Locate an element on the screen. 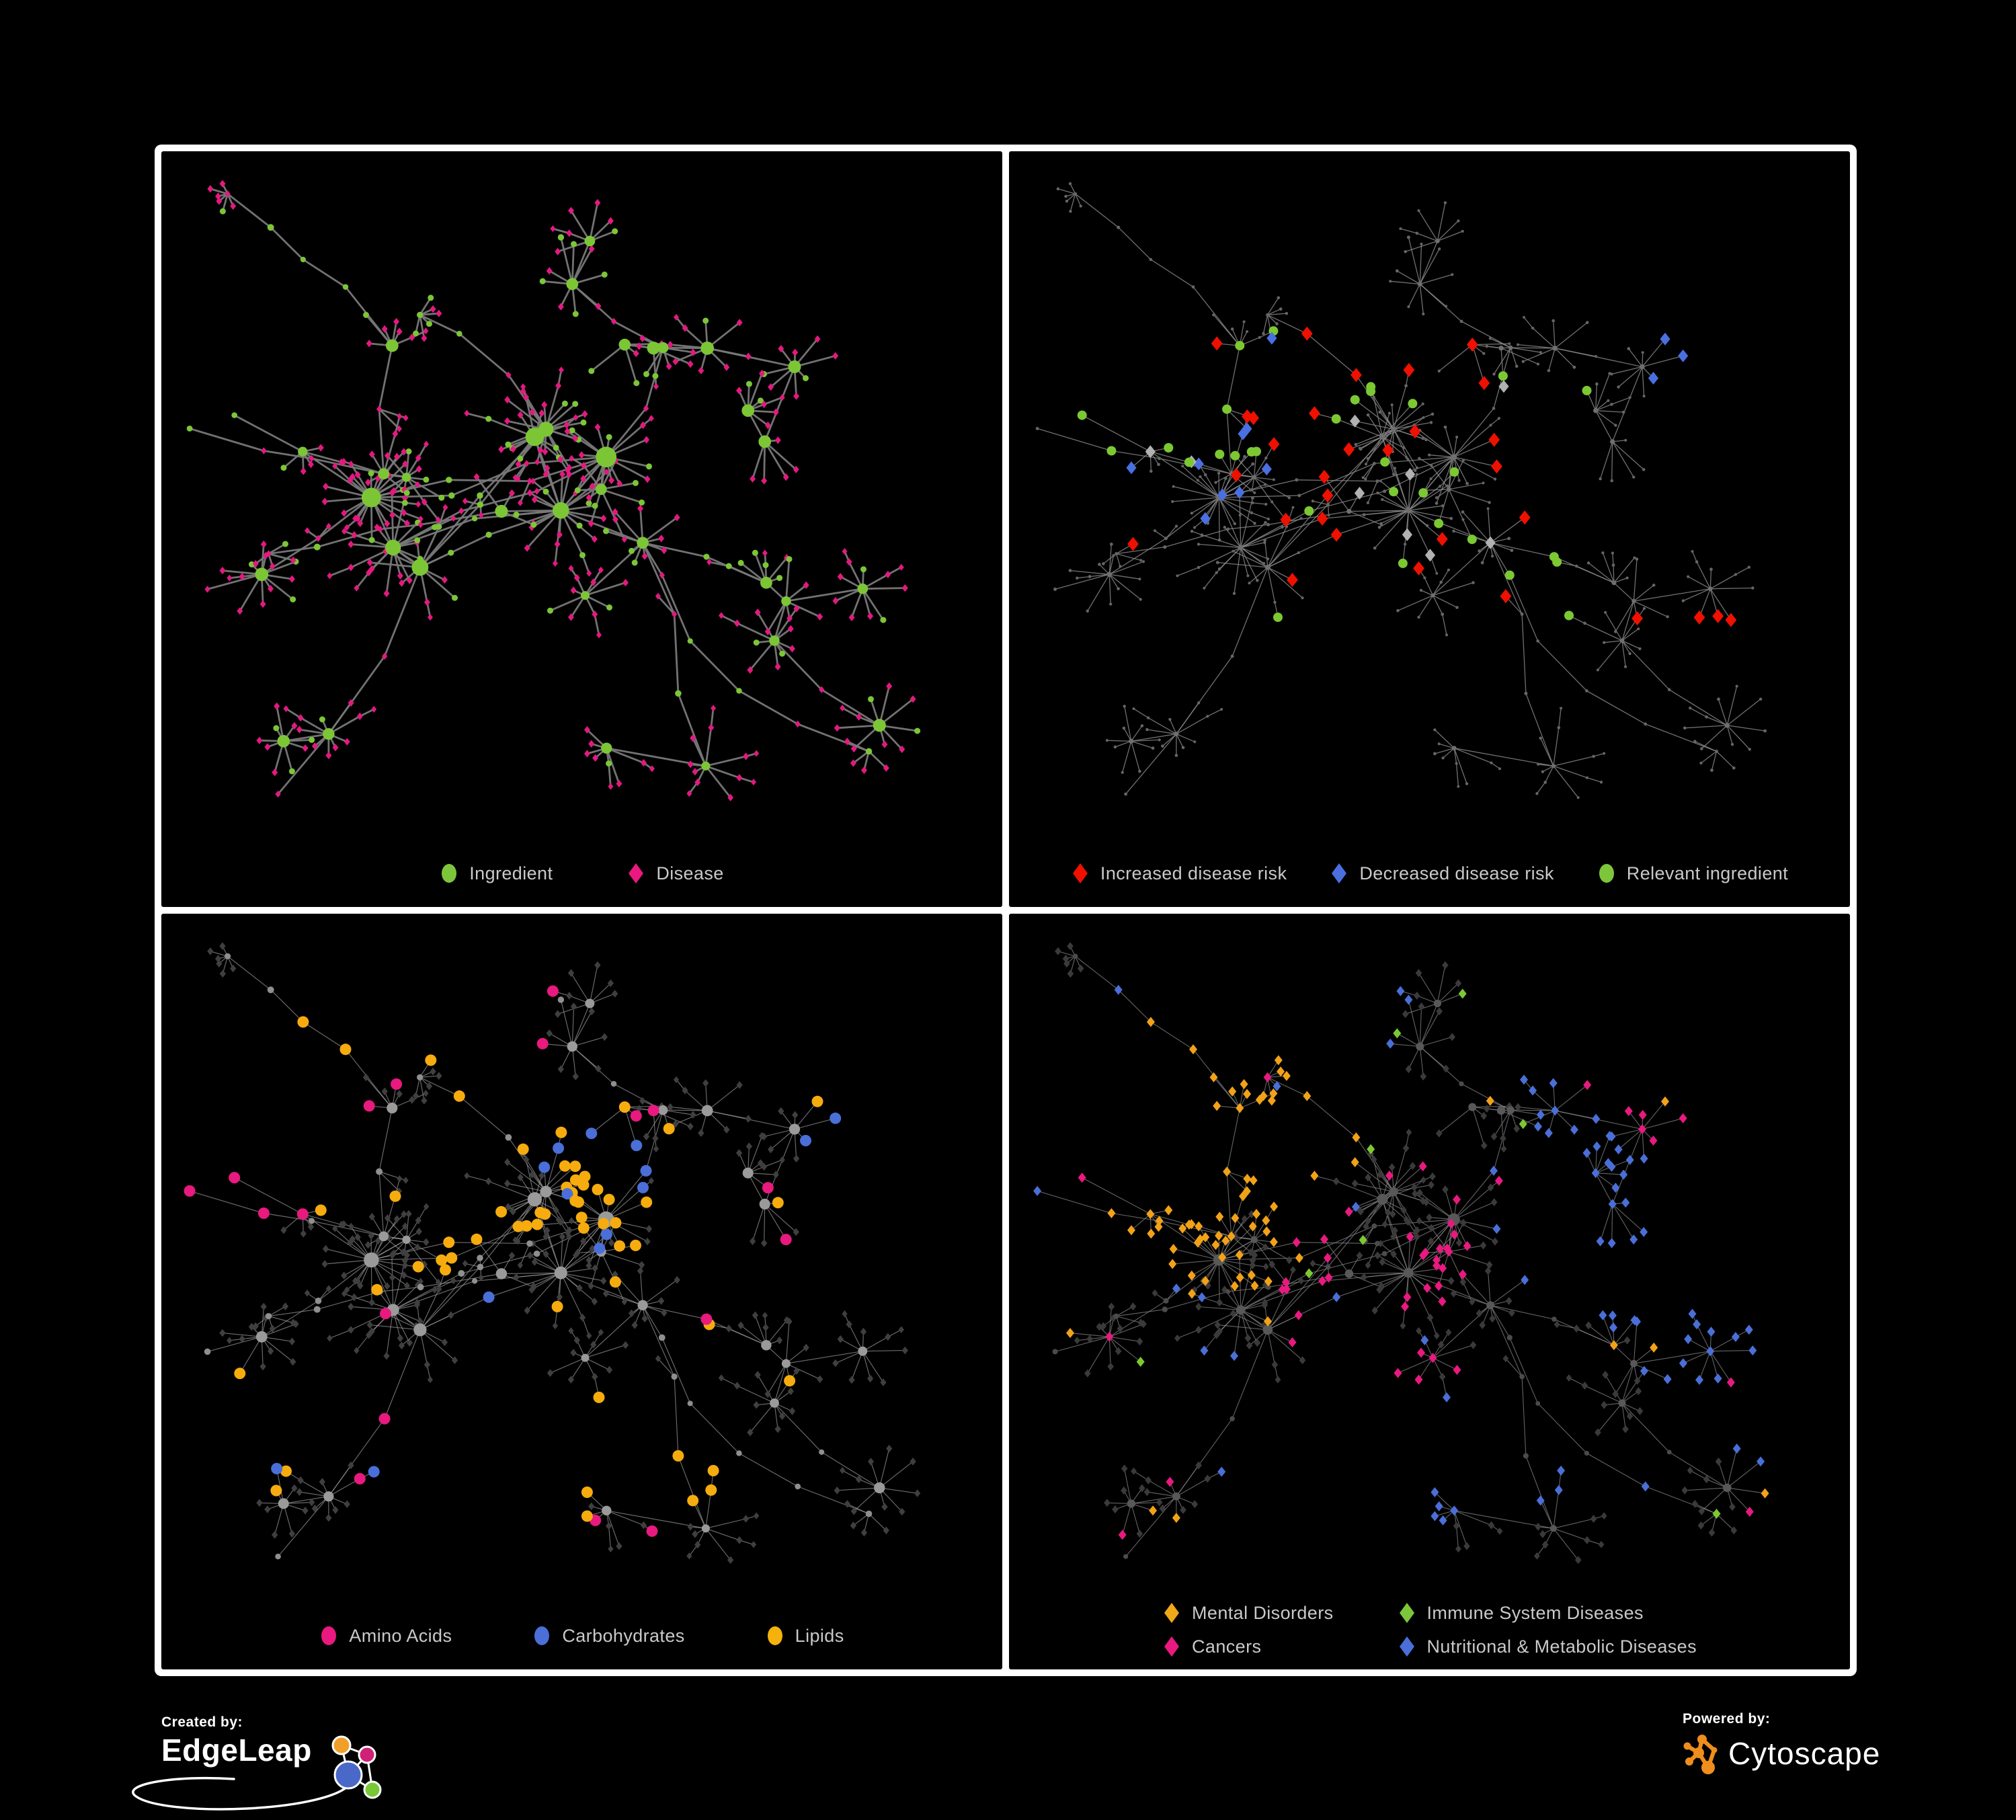  legend-label: Lipids is located at coordinates (819, 1635).